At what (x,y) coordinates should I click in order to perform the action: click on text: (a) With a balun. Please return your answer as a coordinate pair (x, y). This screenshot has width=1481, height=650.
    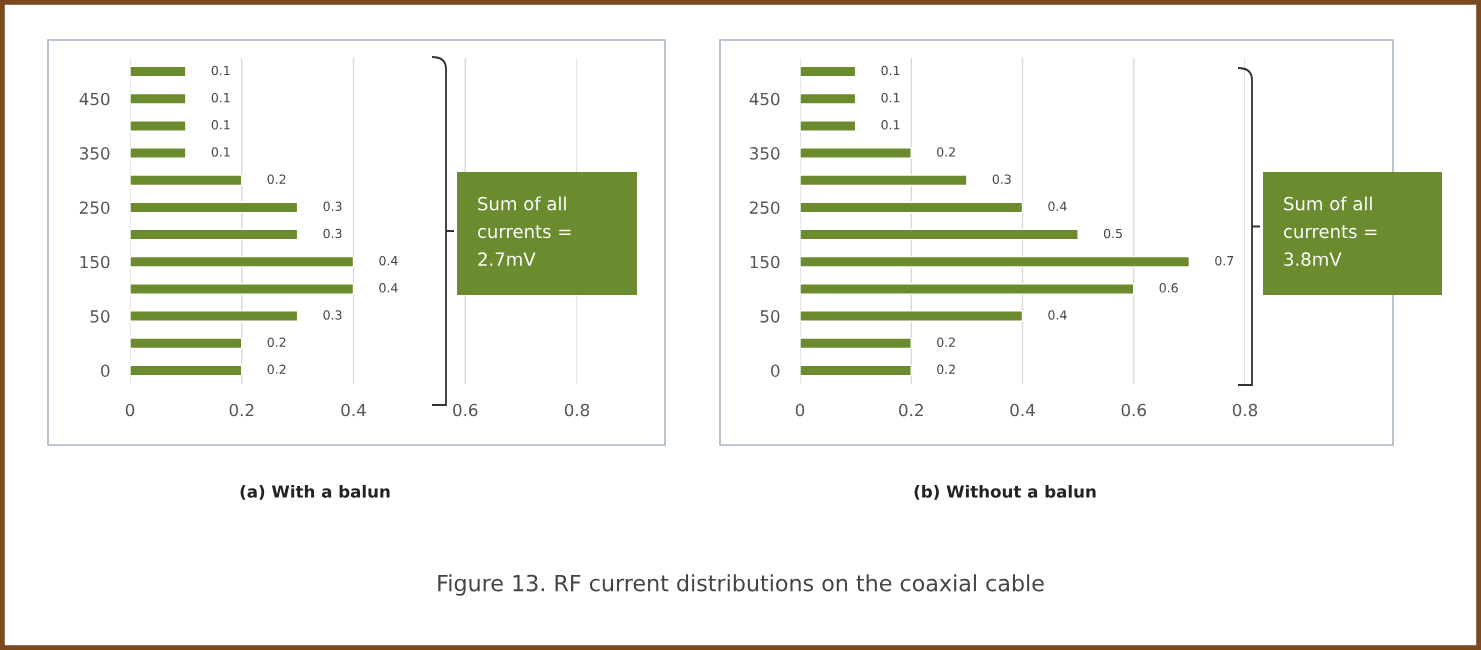
    Looking at the image, I should click on (315, 492).